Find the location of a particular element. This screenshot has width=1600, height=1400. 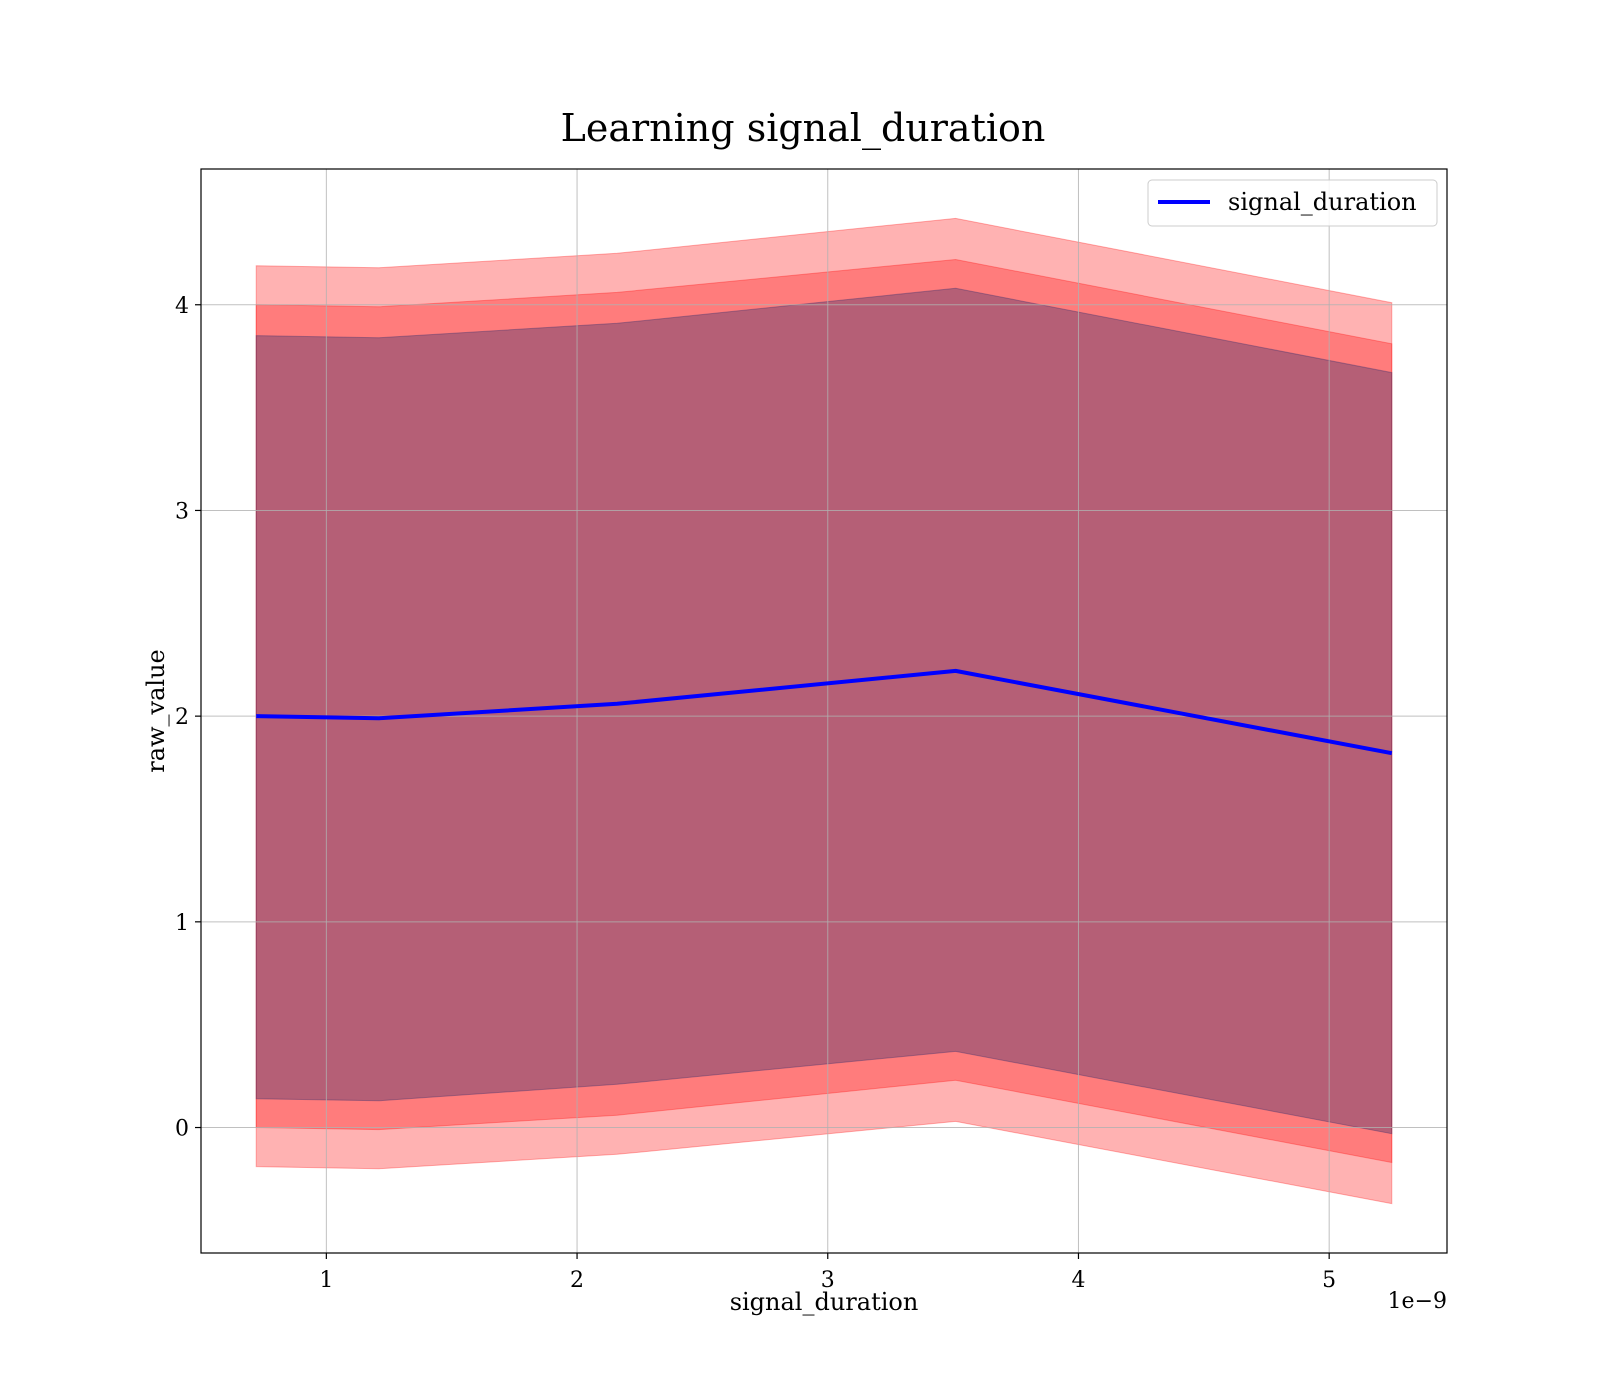

chart-title: Learning signal_duration is located at coordinates (803, 128).